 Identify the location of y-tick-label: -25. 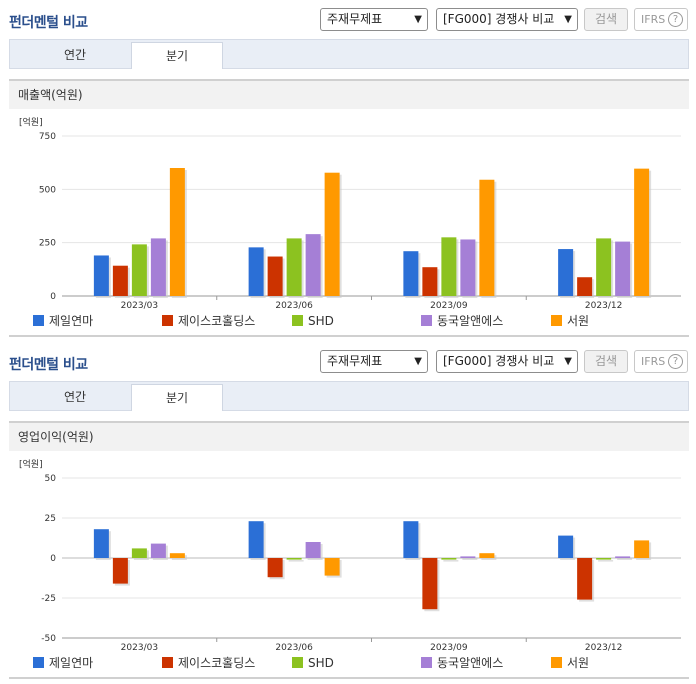
(48, 599).